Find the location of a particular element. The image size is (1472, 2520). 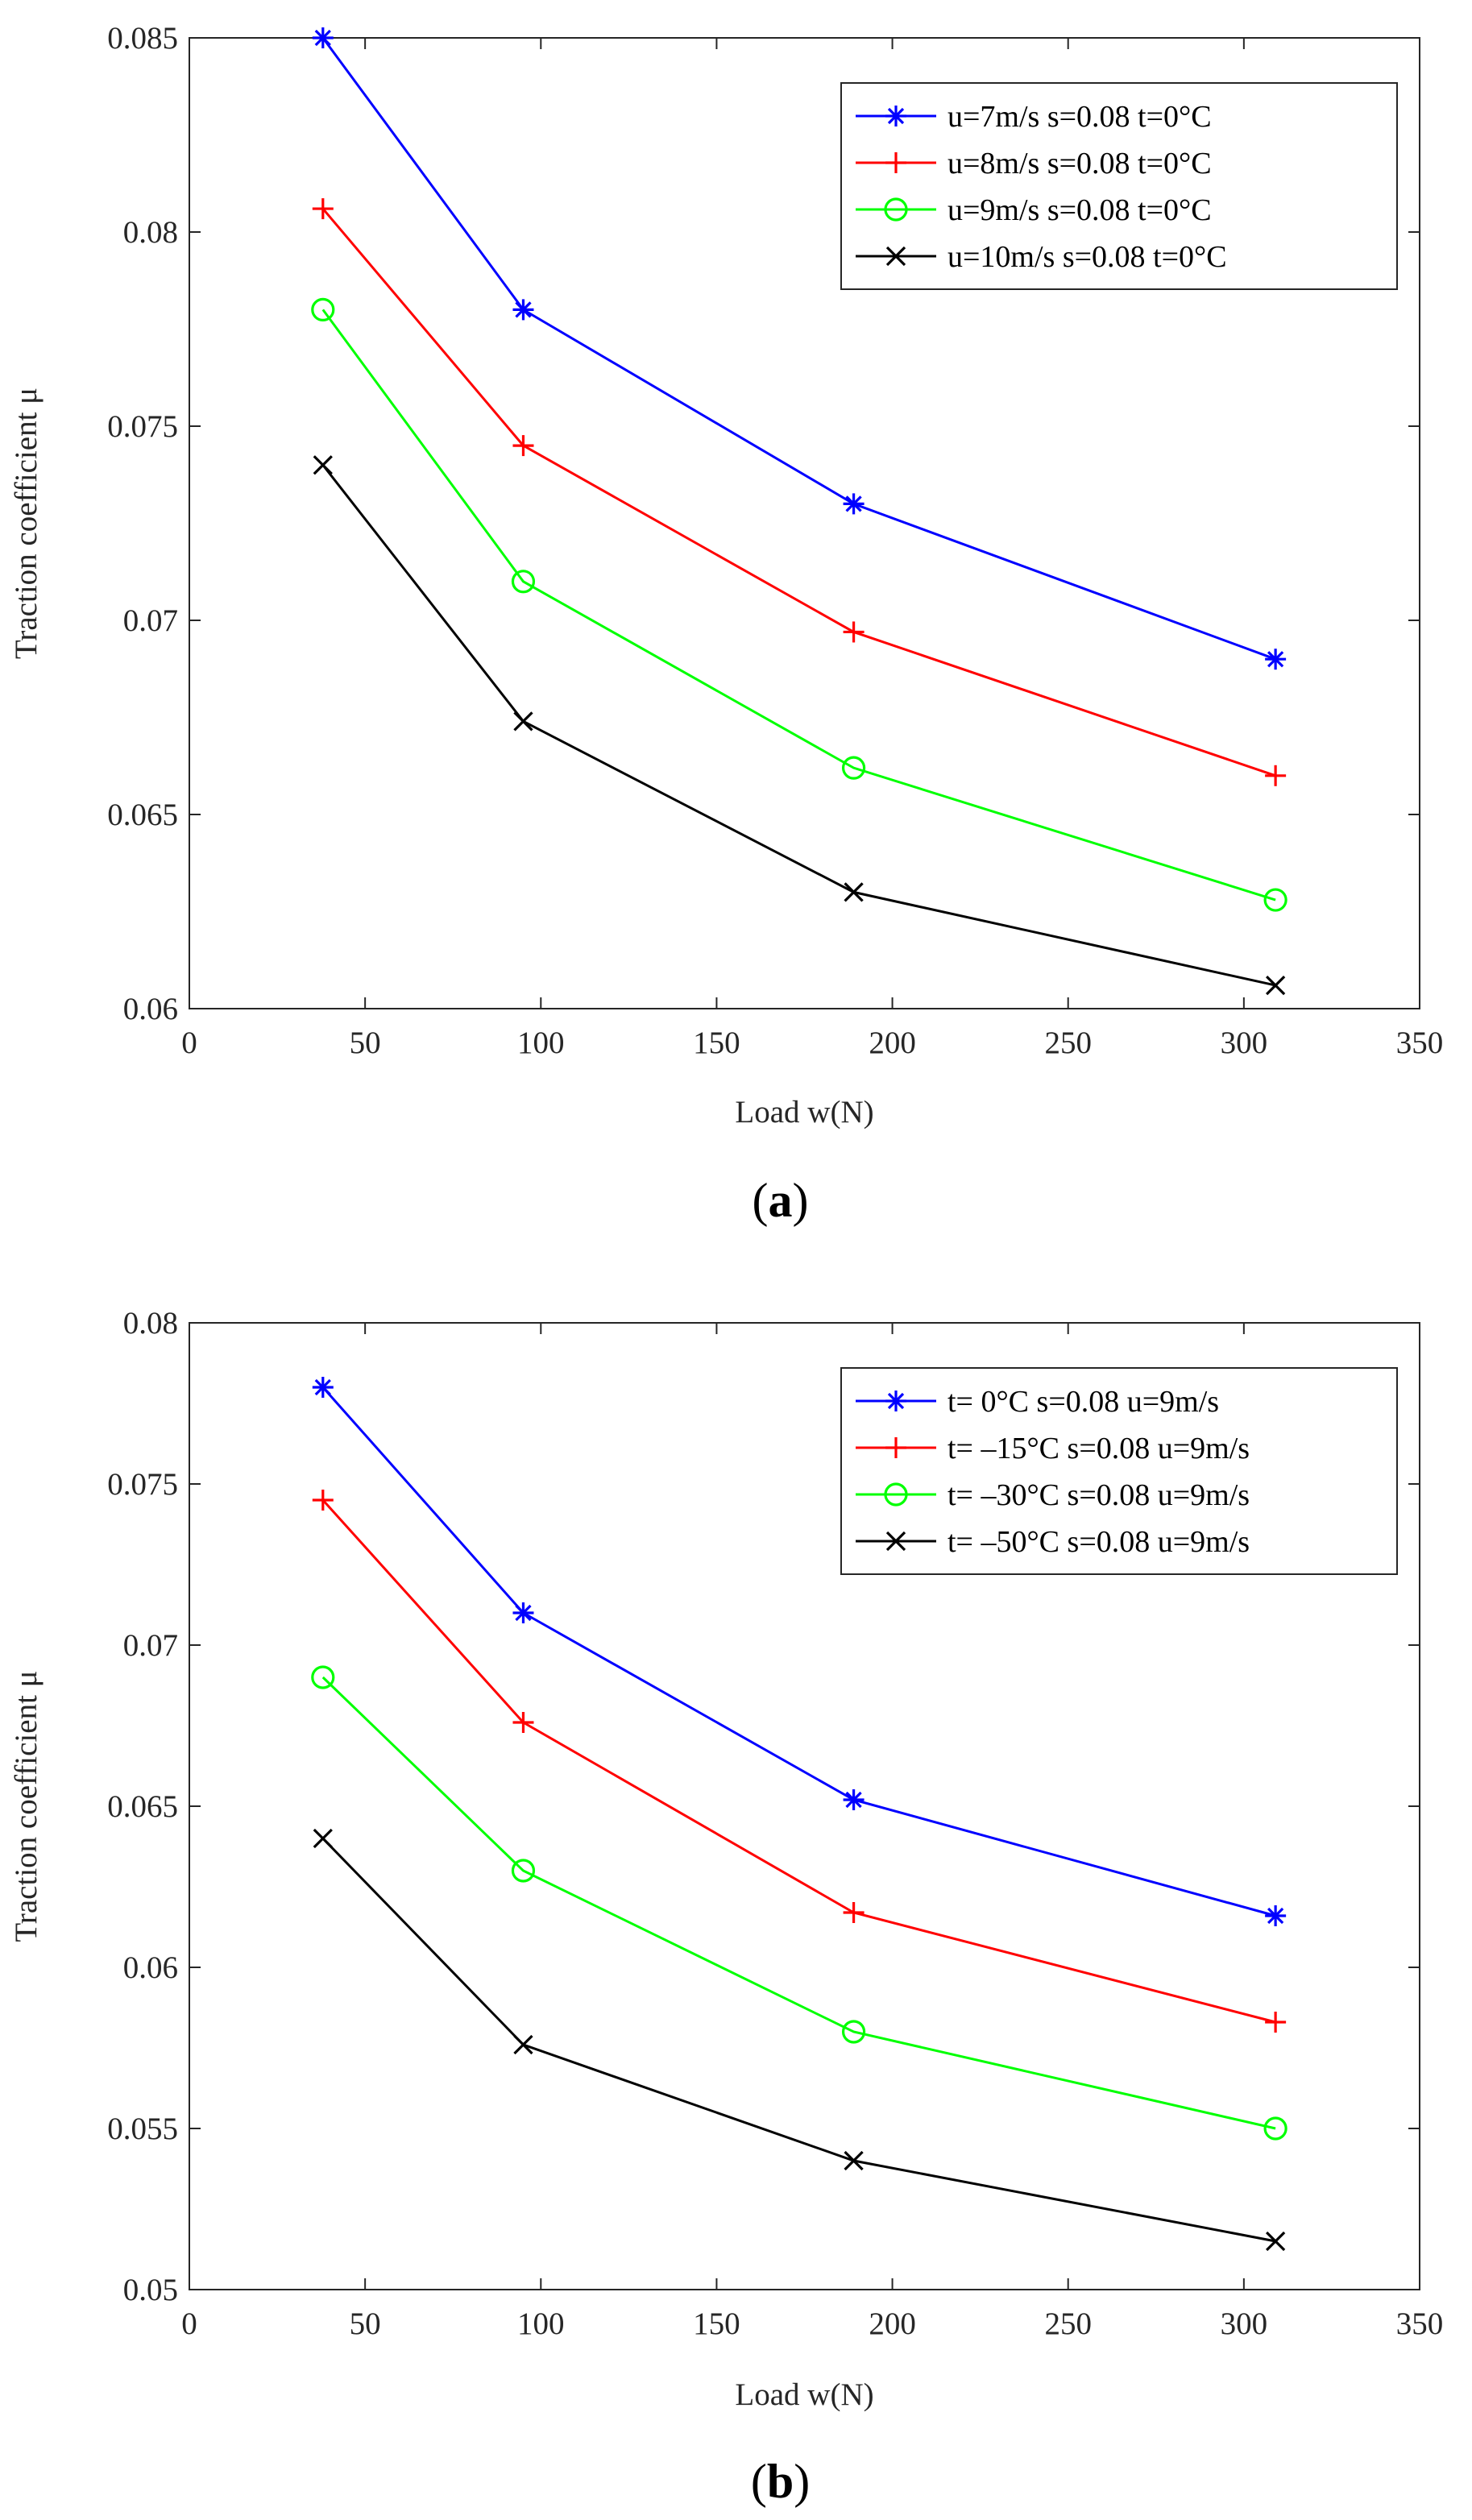

panel-label-letter: a is located at coordinates (781, 1200).